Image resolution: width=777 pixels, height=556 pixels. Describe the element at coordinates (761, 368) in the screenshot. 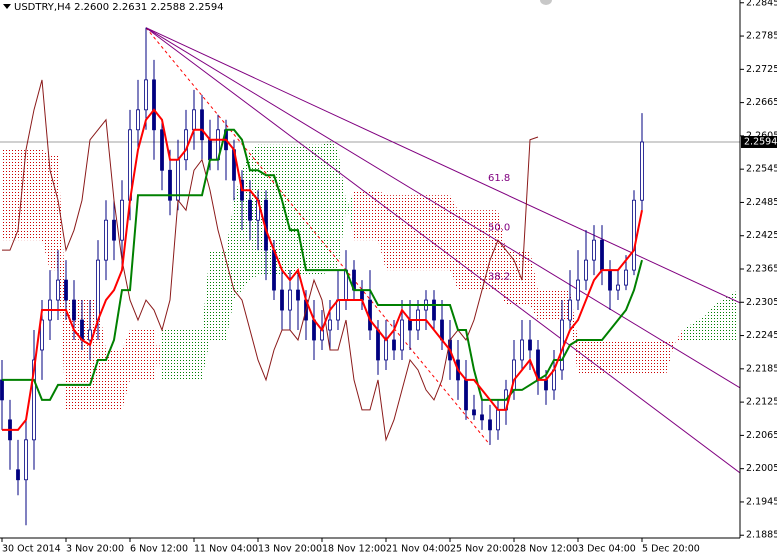

I see `y-tick-label: 2.2185` at that location.